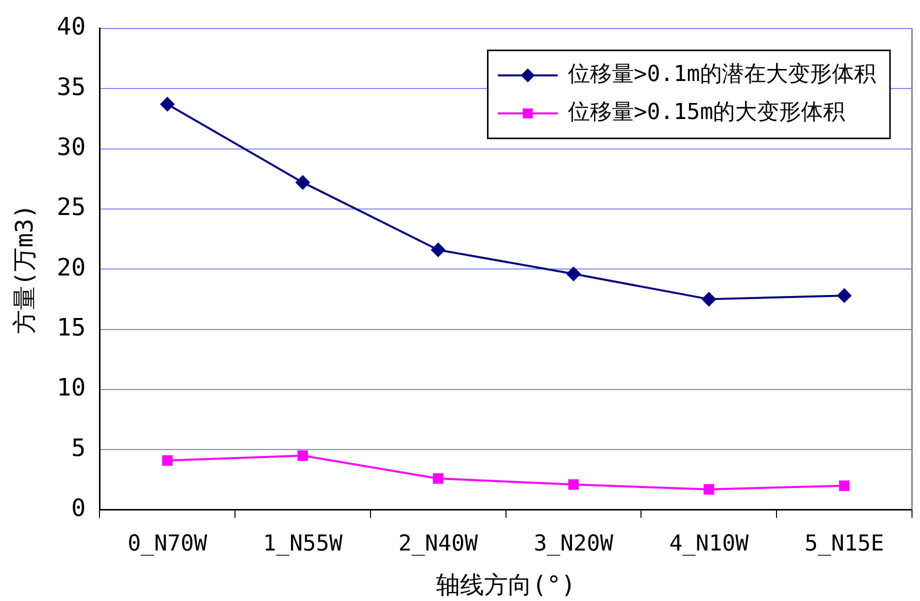 This screenshot has height=601, width=920. What do you see at coordinates (303, 544) in the screenshot?
I see `x-tick-label: 1_N55W` at bounding box center [303, 544].